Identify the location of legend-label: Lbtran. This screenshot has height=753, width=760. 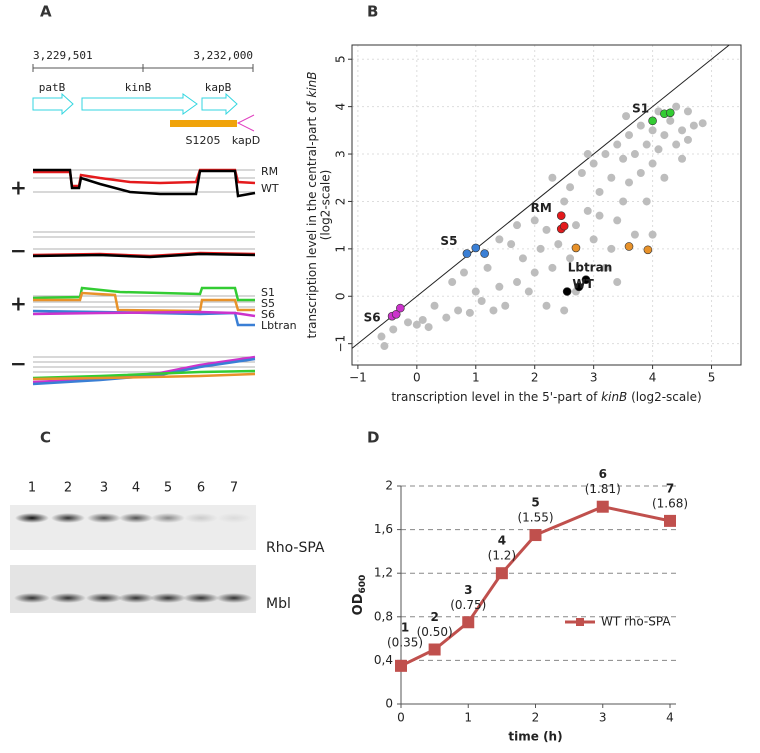
(279, 325).